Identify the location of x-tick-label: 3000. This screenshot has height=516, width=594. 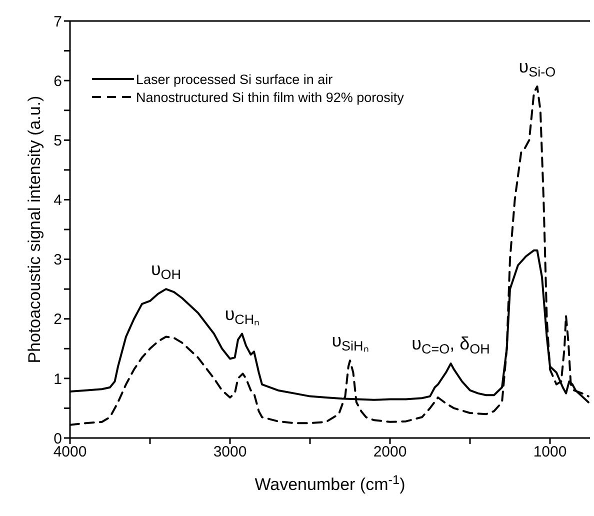
(230, 452).